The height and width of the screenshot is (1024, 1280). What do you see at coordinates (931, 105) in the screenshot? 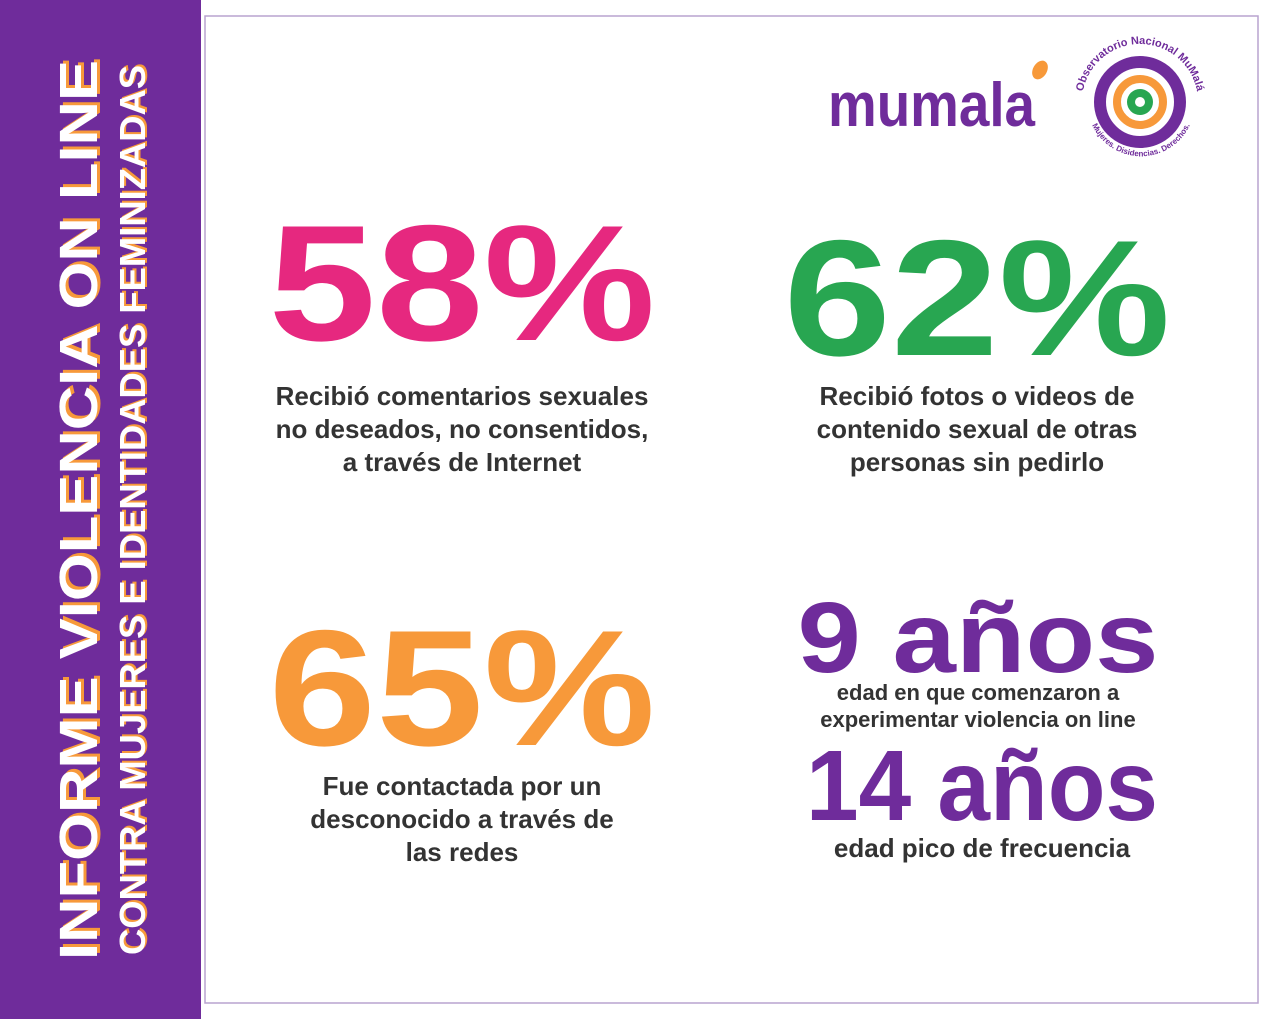
I see `brand-logo: mumala` at bounding box center [931, 105].